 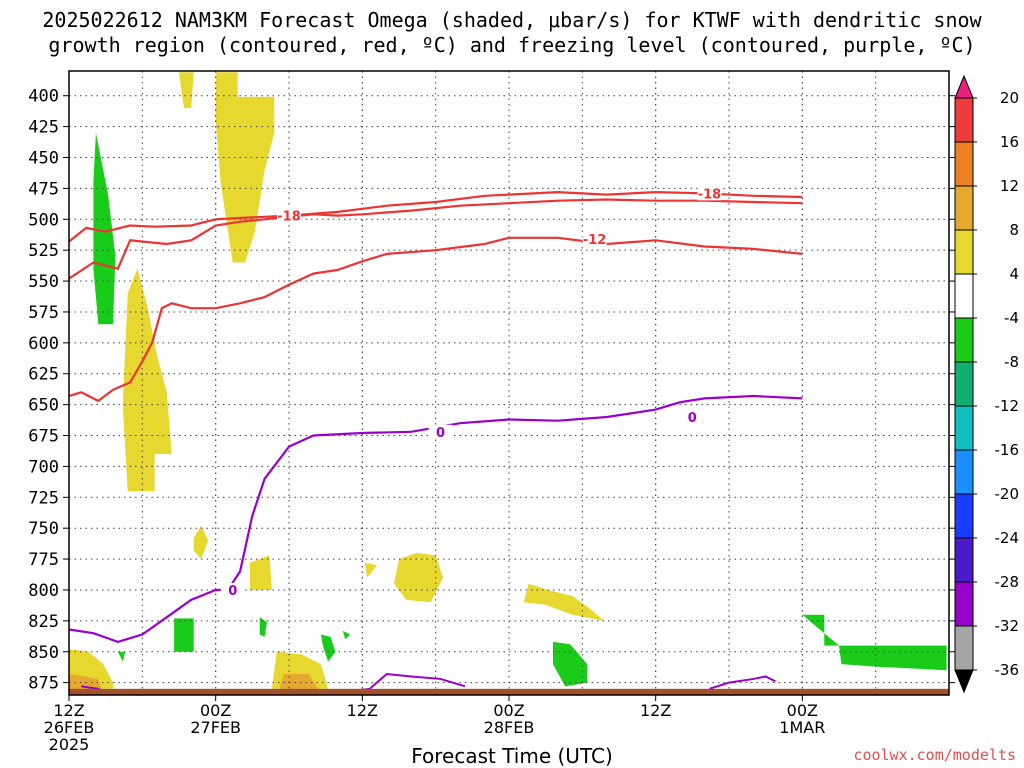 What do you see at coordinates (1014, 274) in the screenshot?
I see `colorbar-label: 4` at bounding box center [1014, 274].